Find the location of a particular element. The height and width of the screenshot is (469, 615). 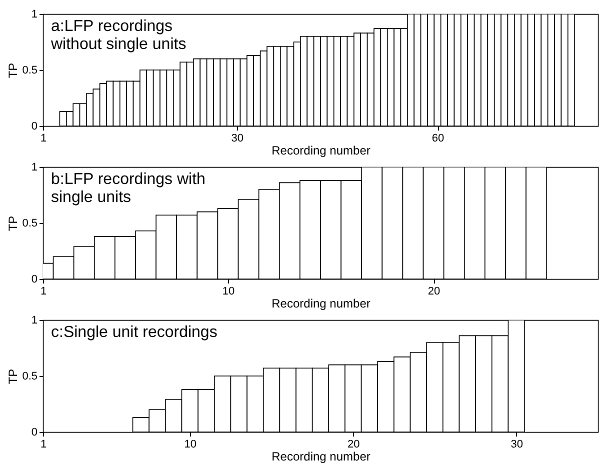

text: b:LFP recordings with single units is located at coordinates (128, 188).